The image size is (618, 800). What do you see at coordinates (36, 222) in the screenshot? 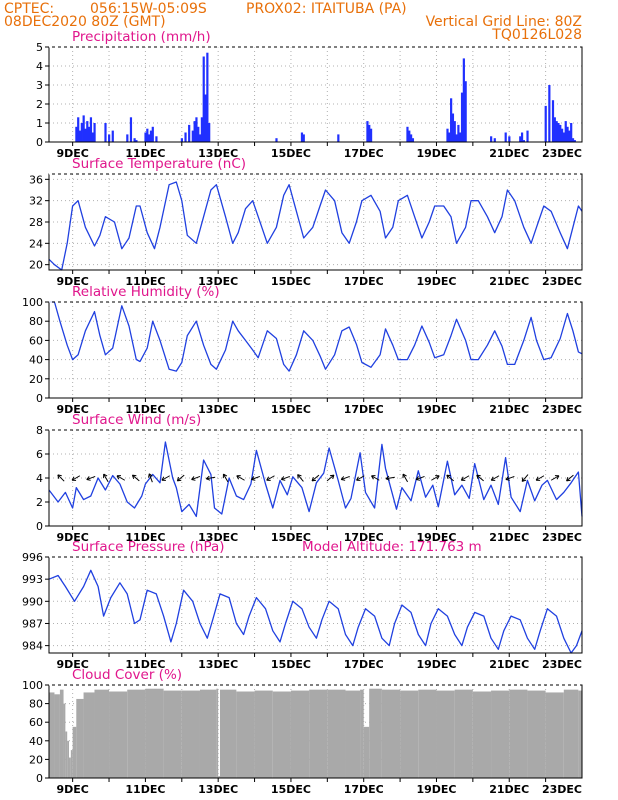
I see `temperature-ytick-label: 28` at bounding box center [36, 222].